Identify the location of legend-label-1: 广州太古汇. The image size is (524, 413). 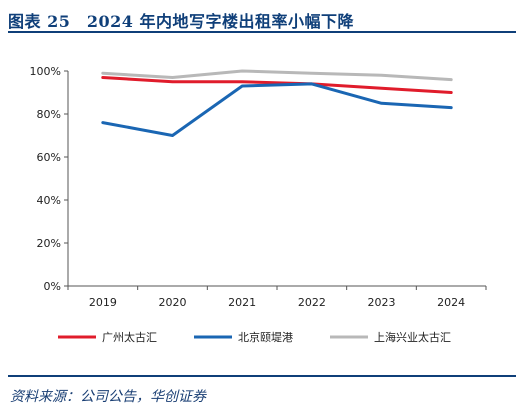
(129, 337).